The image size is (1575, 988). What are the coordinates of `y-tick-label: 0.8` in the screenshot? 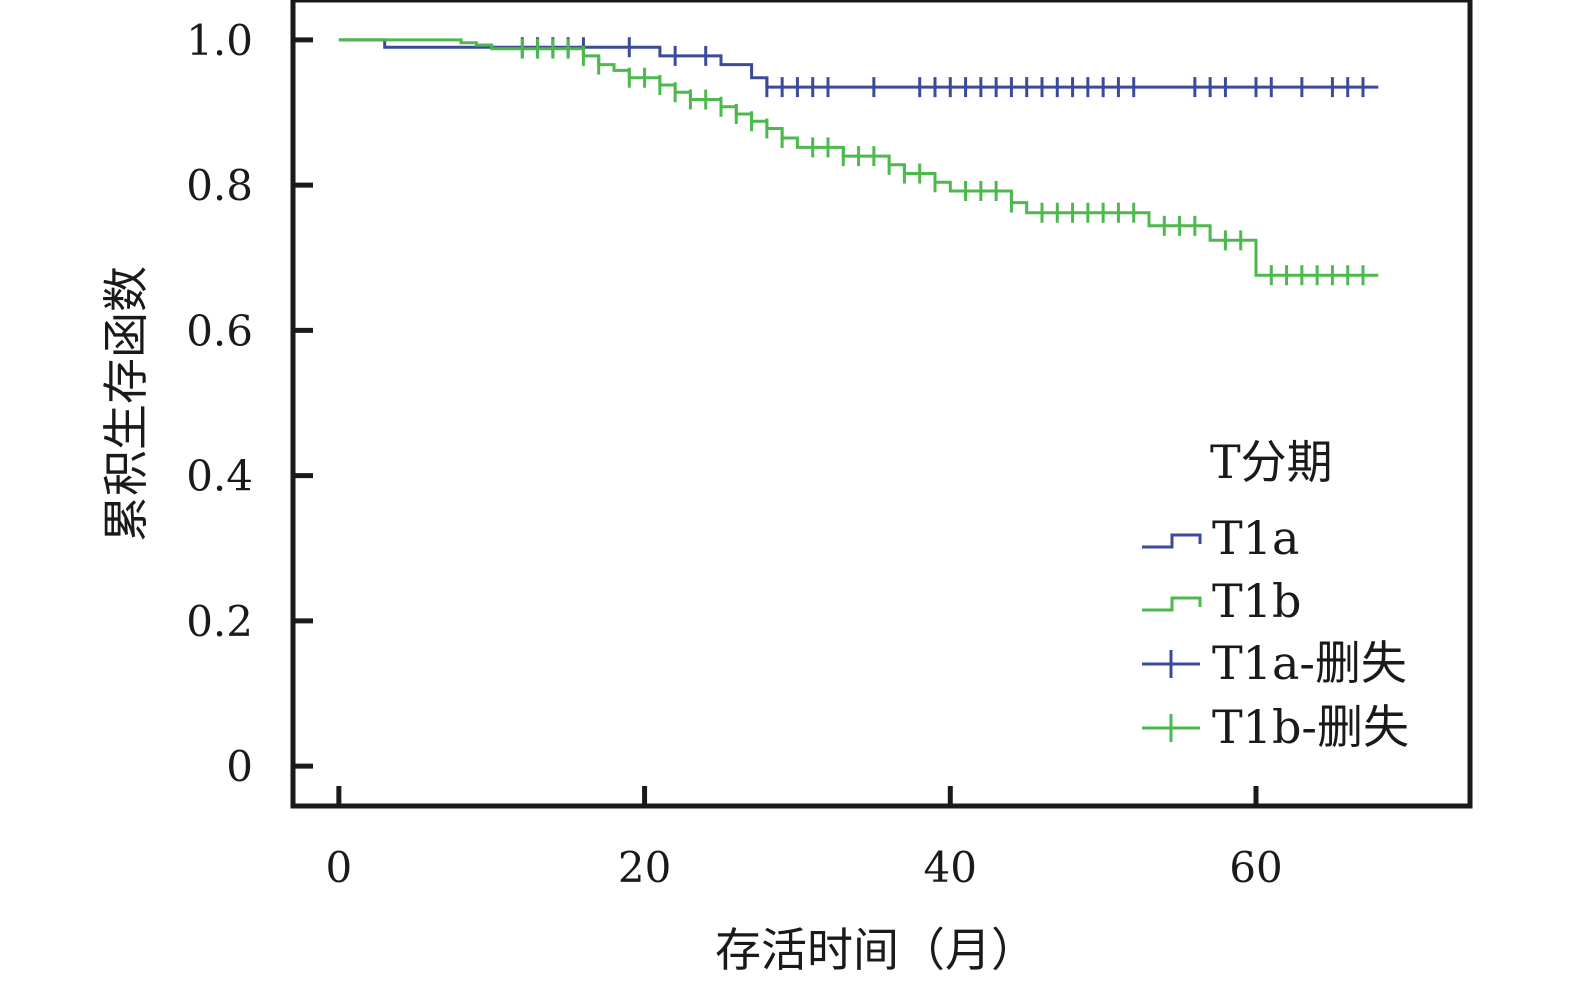 It's located at (219, 185).